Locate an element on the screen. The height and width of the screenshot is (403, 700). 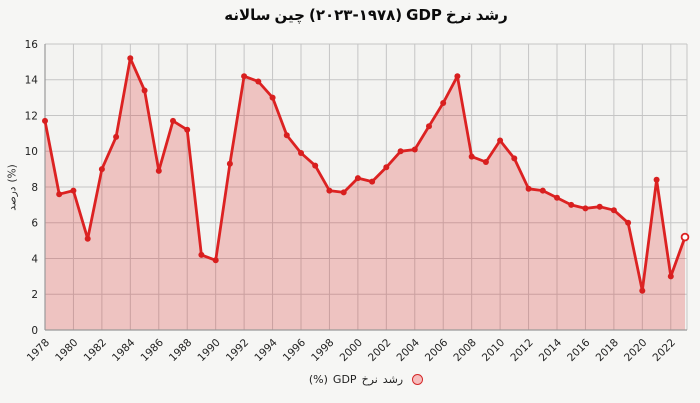
y-axis-label-part: درصد is located at coordinates (12, 198).